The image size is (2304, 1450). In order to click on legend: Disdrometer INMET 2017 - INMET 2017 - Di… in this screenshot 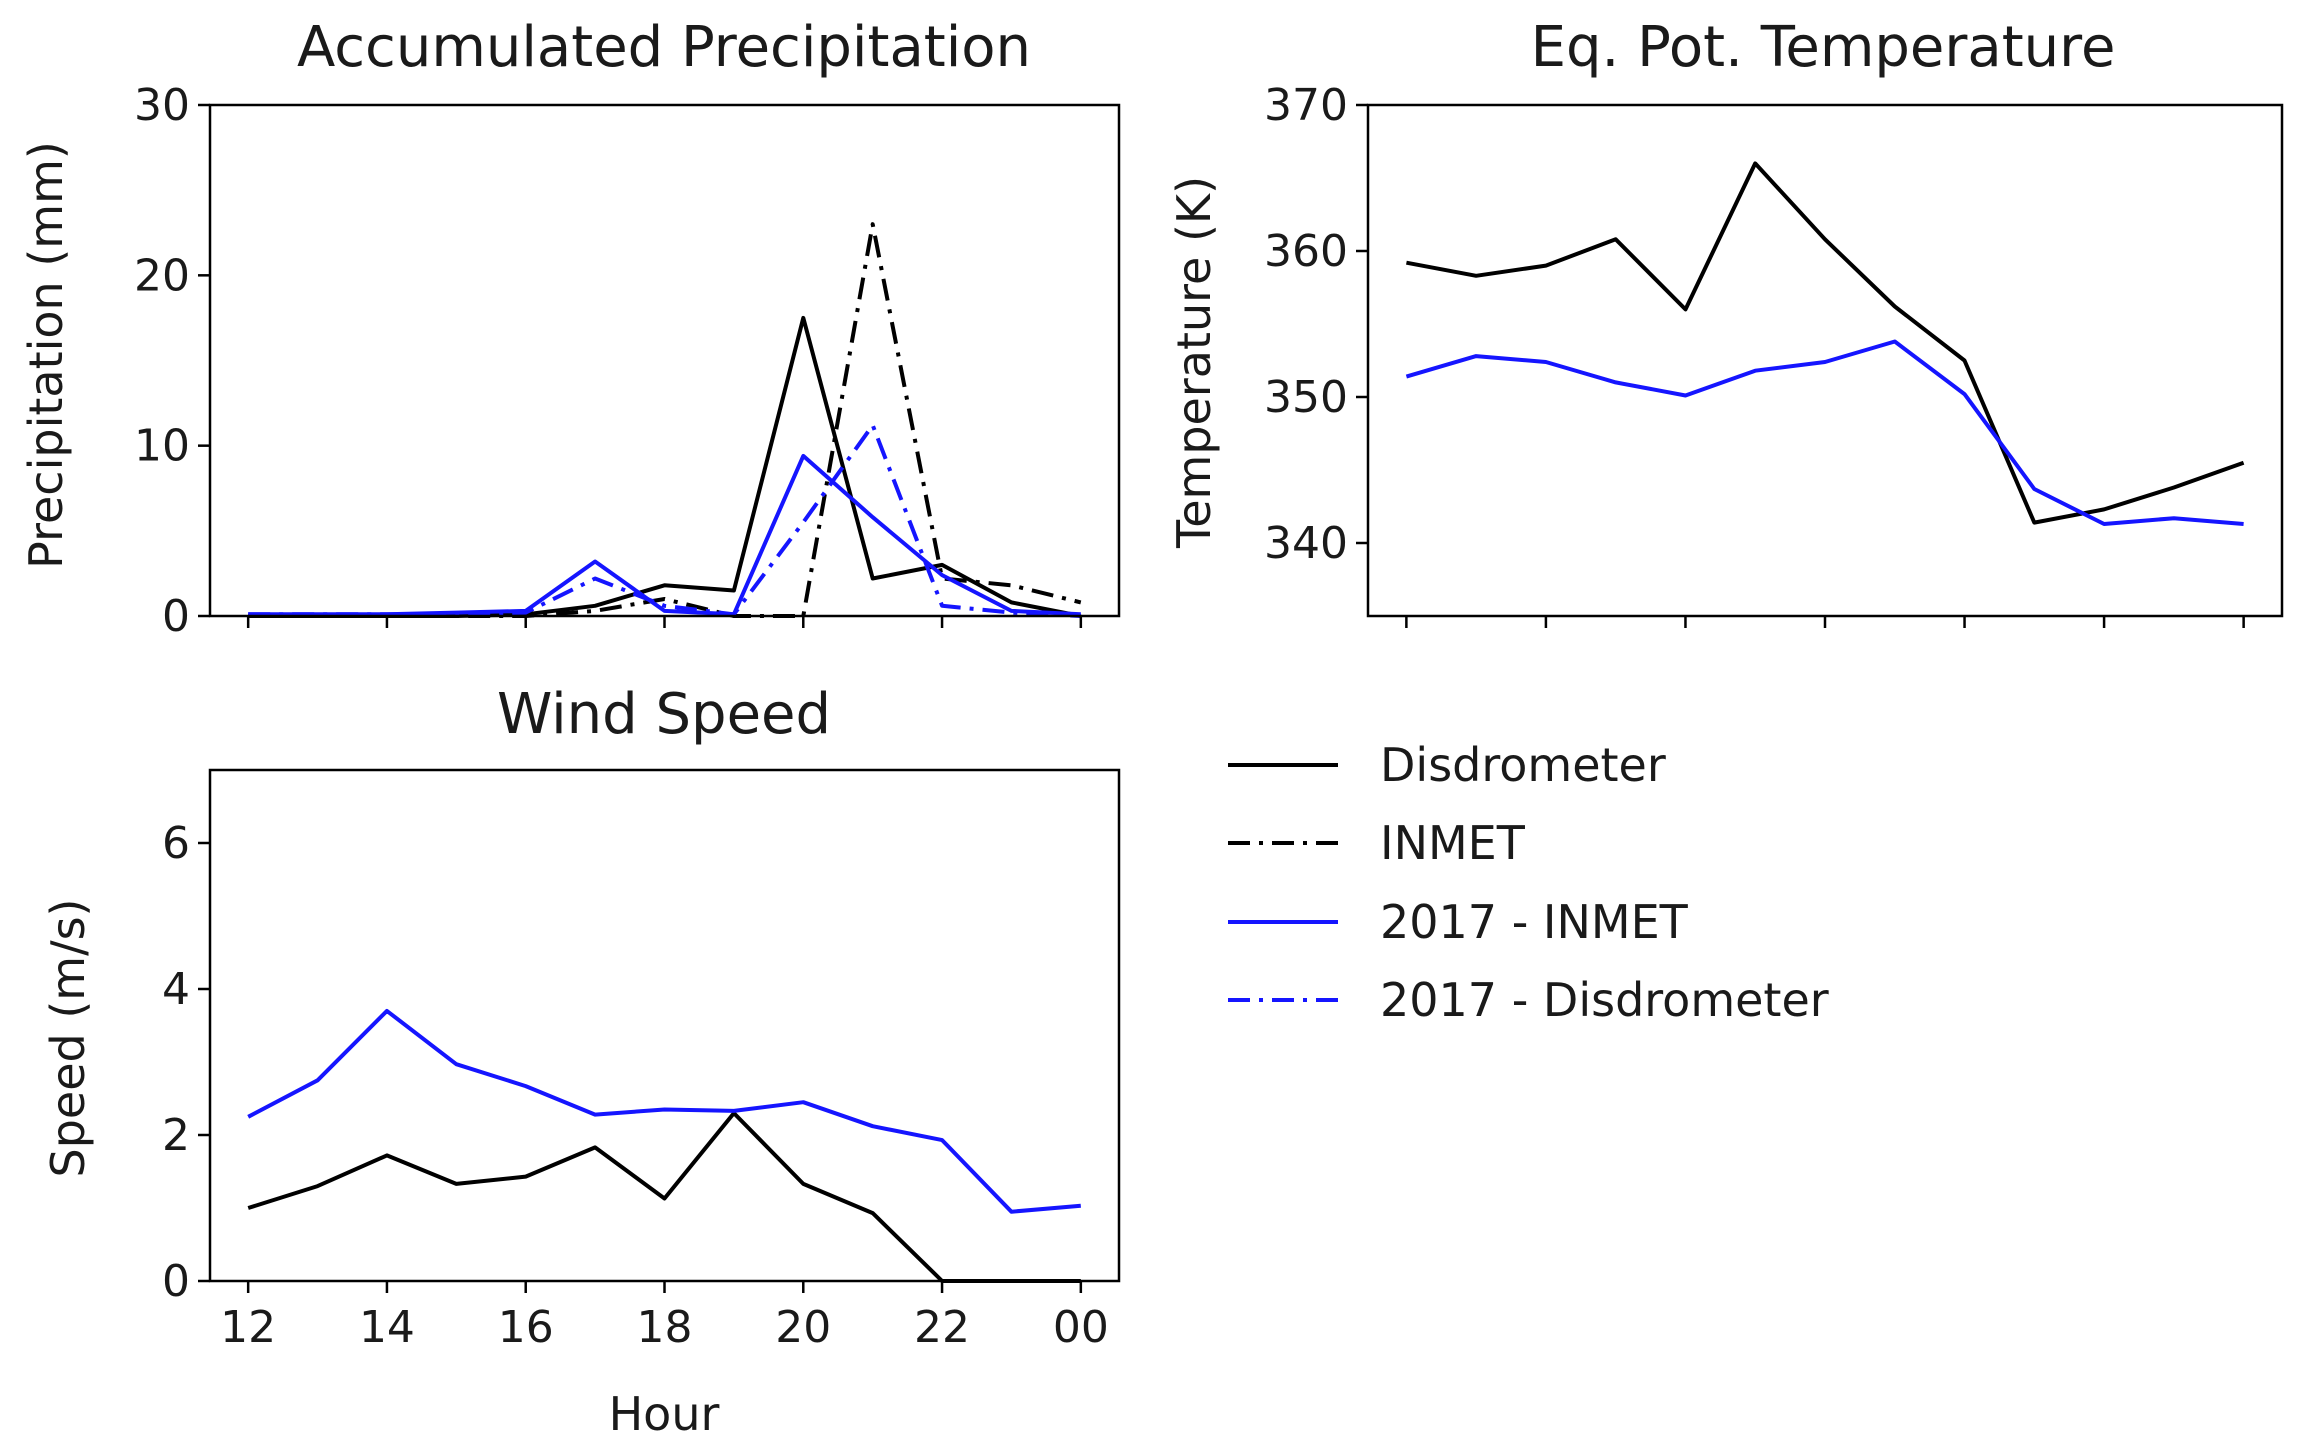, I will do `click(1528, 882)`.